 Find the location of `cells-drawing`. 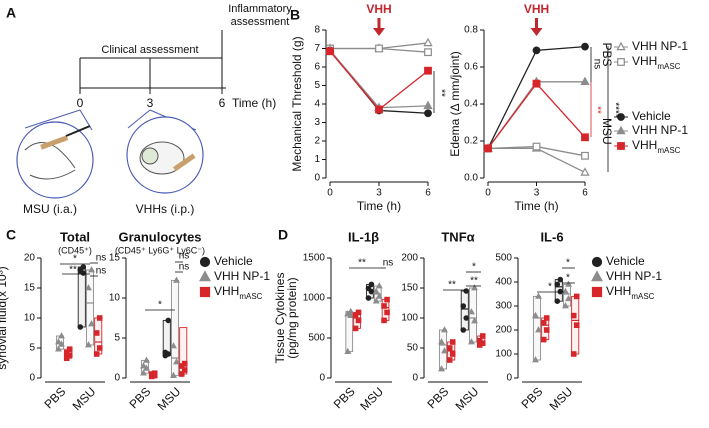

cells-drawing is located at coordinates (150, 156).